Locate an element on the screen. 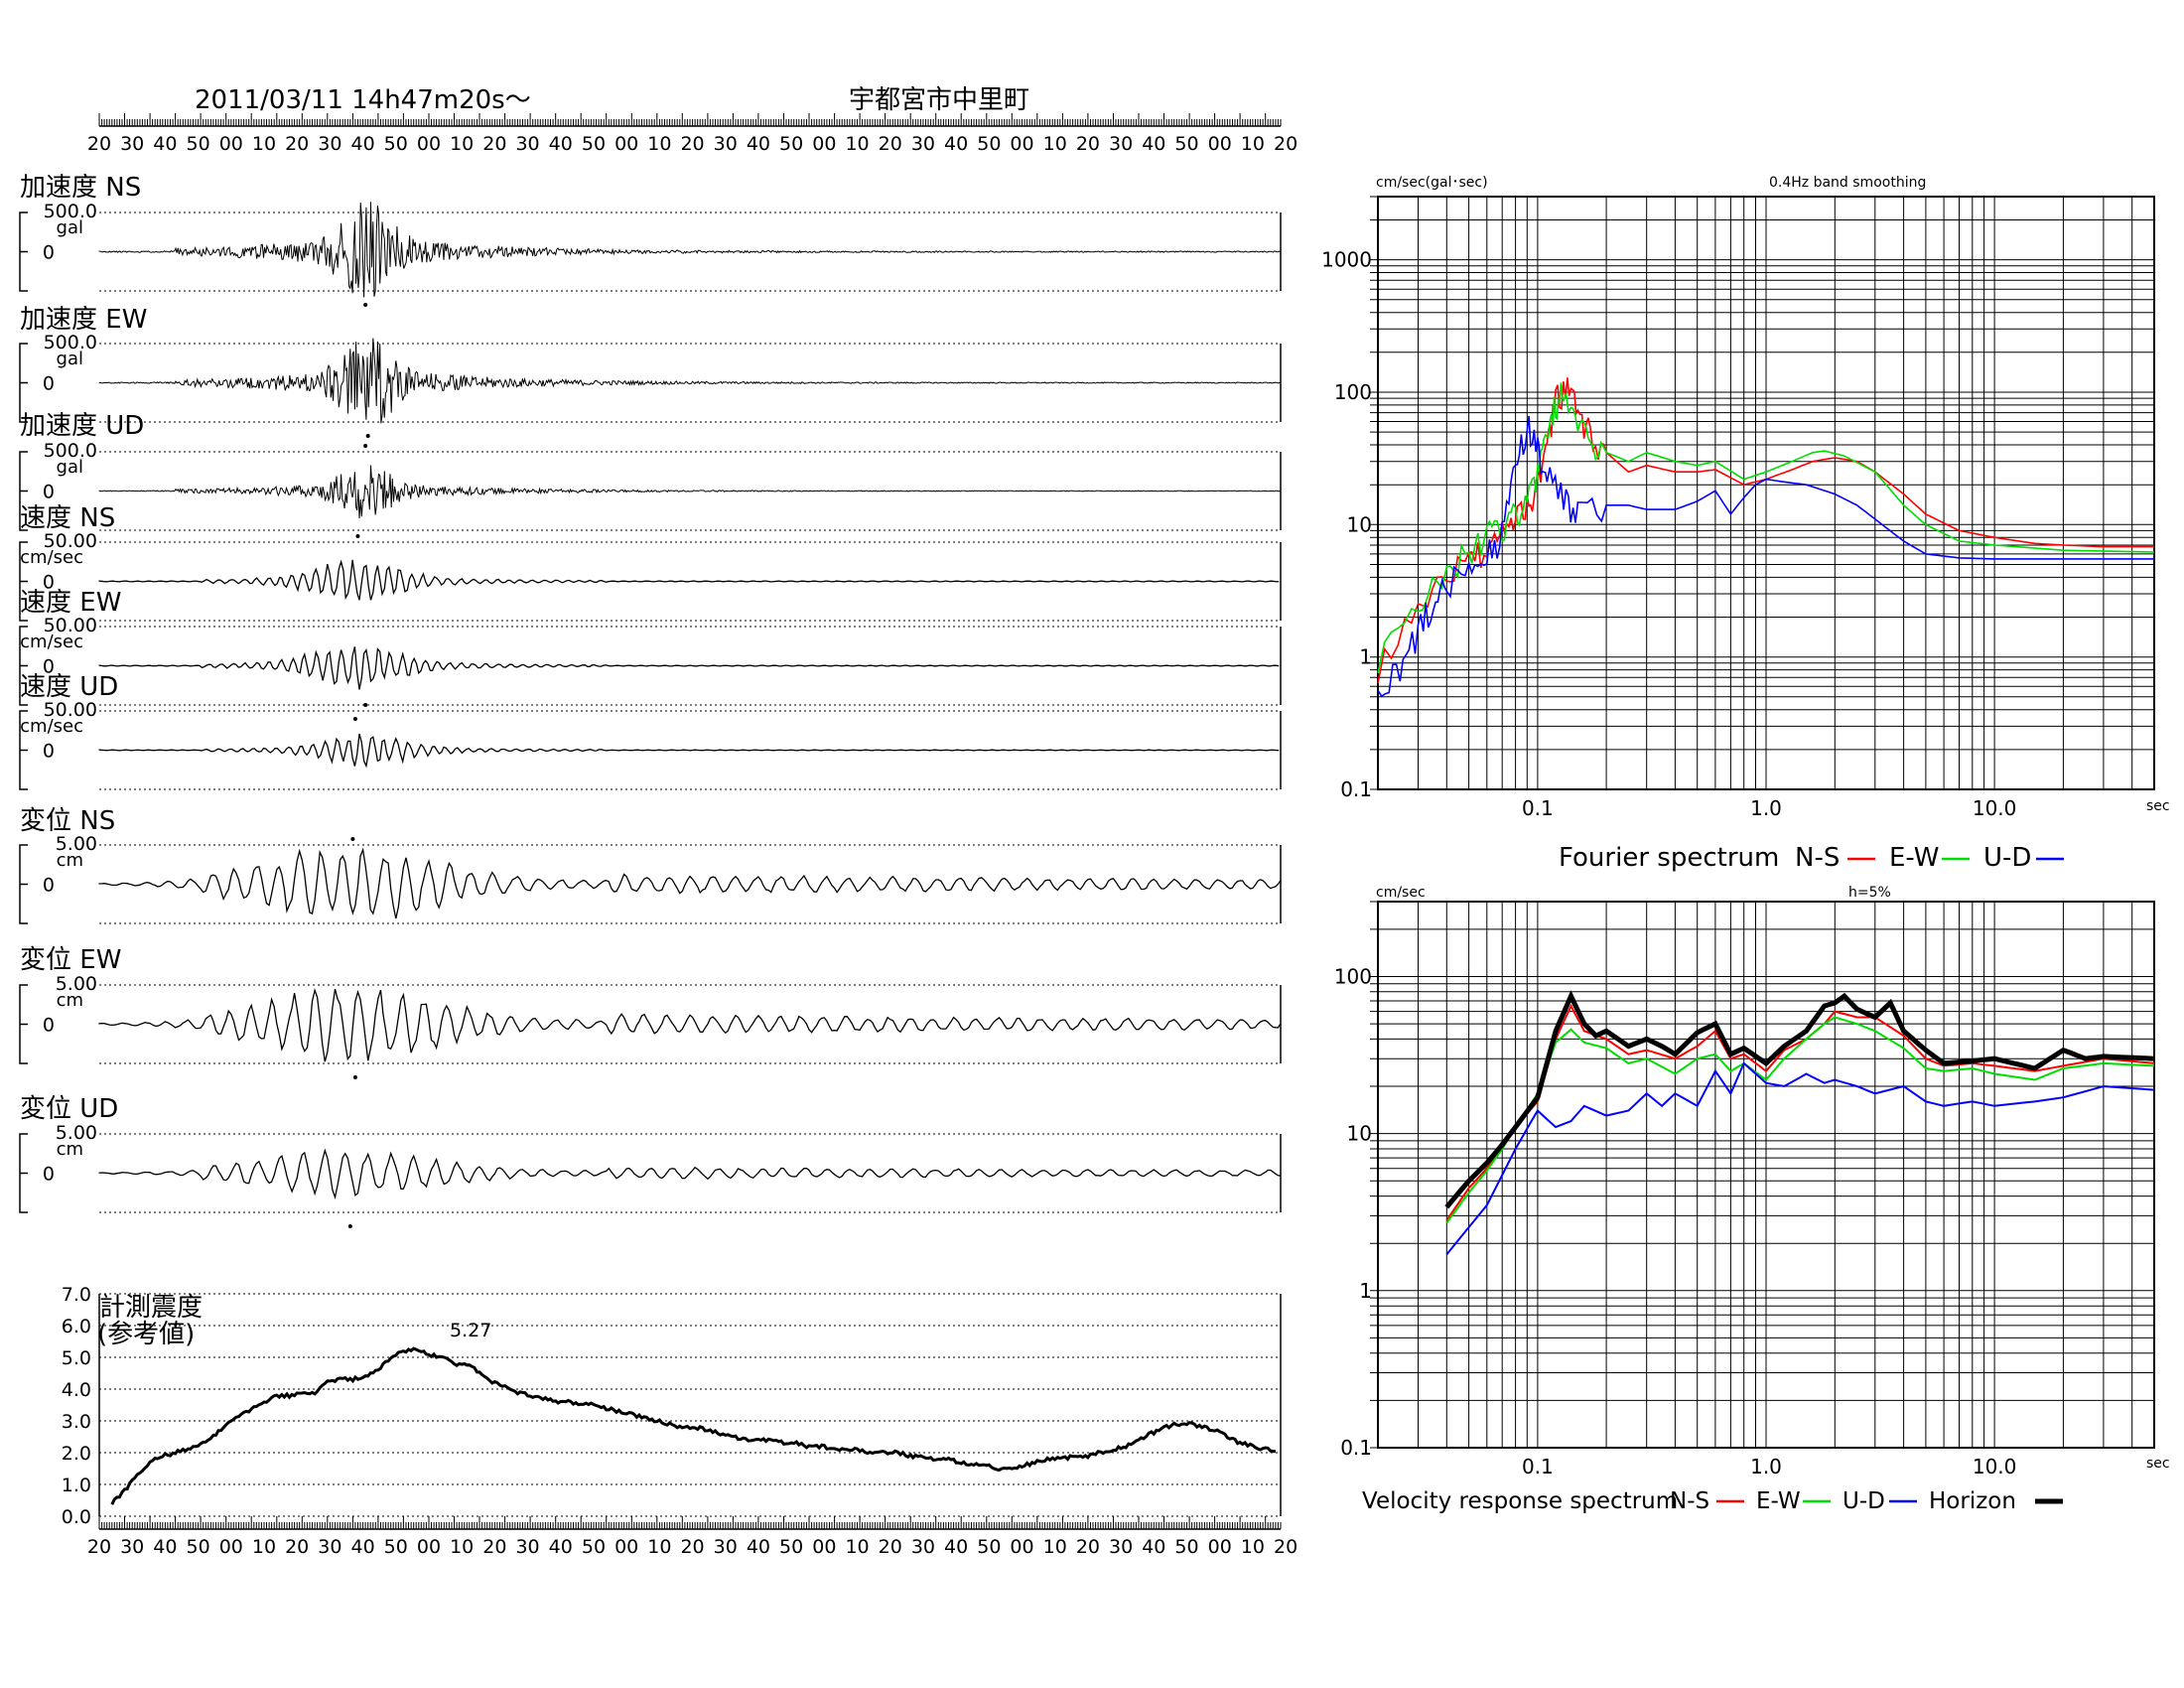 The image size is (2184, 1688). fourier-legend: Fourier spectrum N-S E-W U-D is located at coordinates (1811, 858).